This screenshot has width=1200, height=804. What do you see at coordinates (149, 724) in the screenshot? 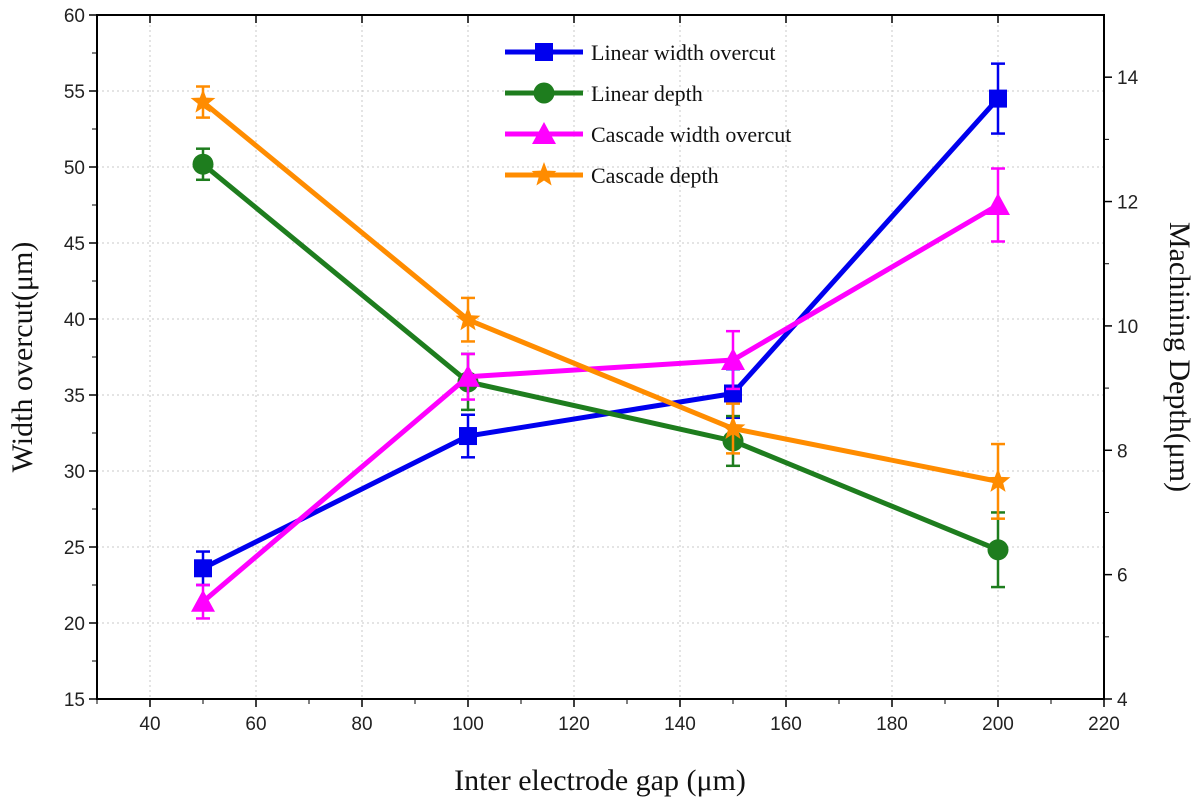
I see `x-tick-label: 40` at bounding box center [149, 724].